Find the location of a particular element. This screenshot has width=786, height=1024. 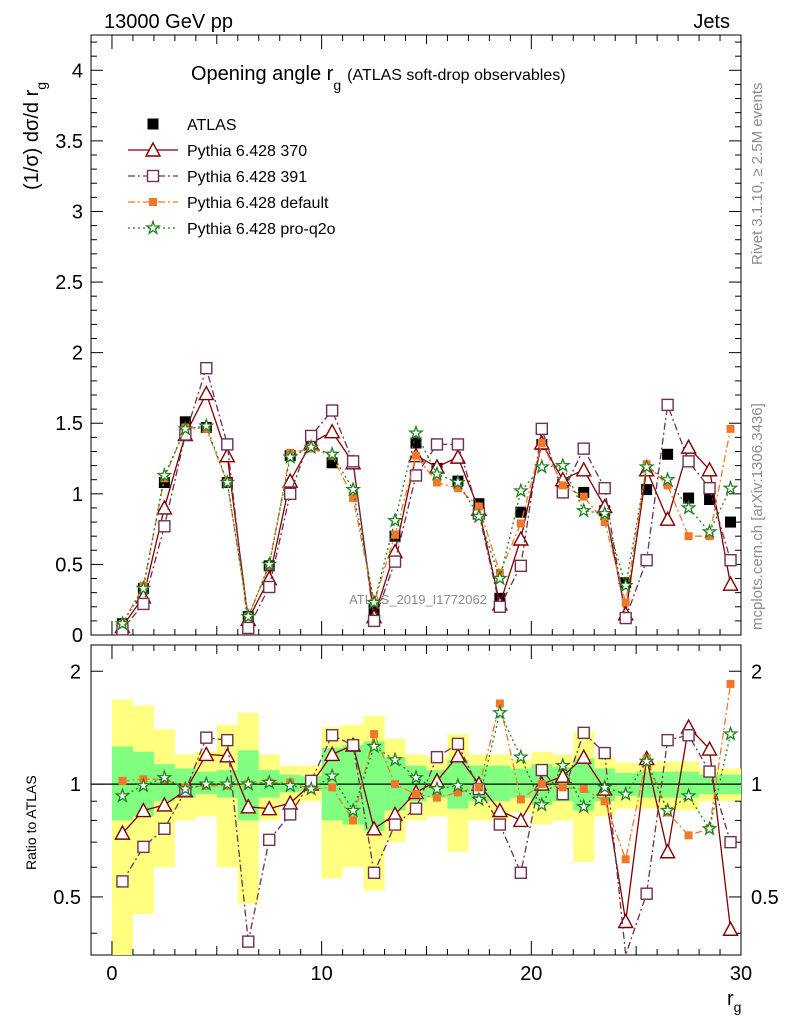

series-pythia-6-428-pro-q2o is located at coordinates (426, 770).